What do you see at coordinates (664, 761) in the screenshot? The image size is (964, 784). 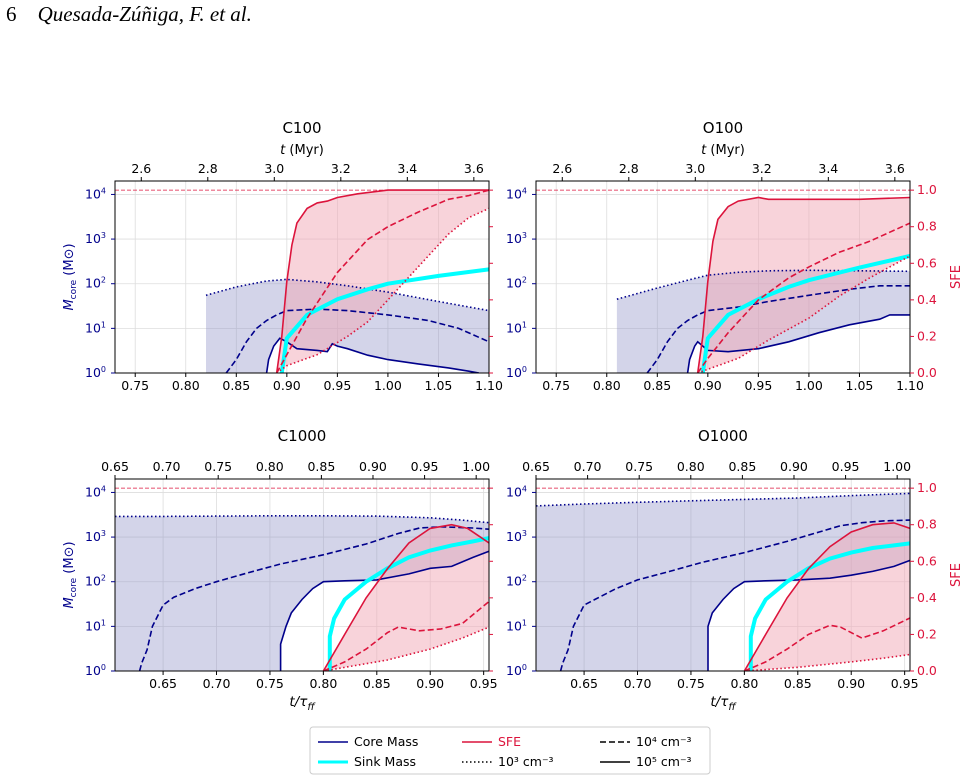 I see `legend-1e5-label: 10⁵ cm⁻³` at bounding box center [664, 761].